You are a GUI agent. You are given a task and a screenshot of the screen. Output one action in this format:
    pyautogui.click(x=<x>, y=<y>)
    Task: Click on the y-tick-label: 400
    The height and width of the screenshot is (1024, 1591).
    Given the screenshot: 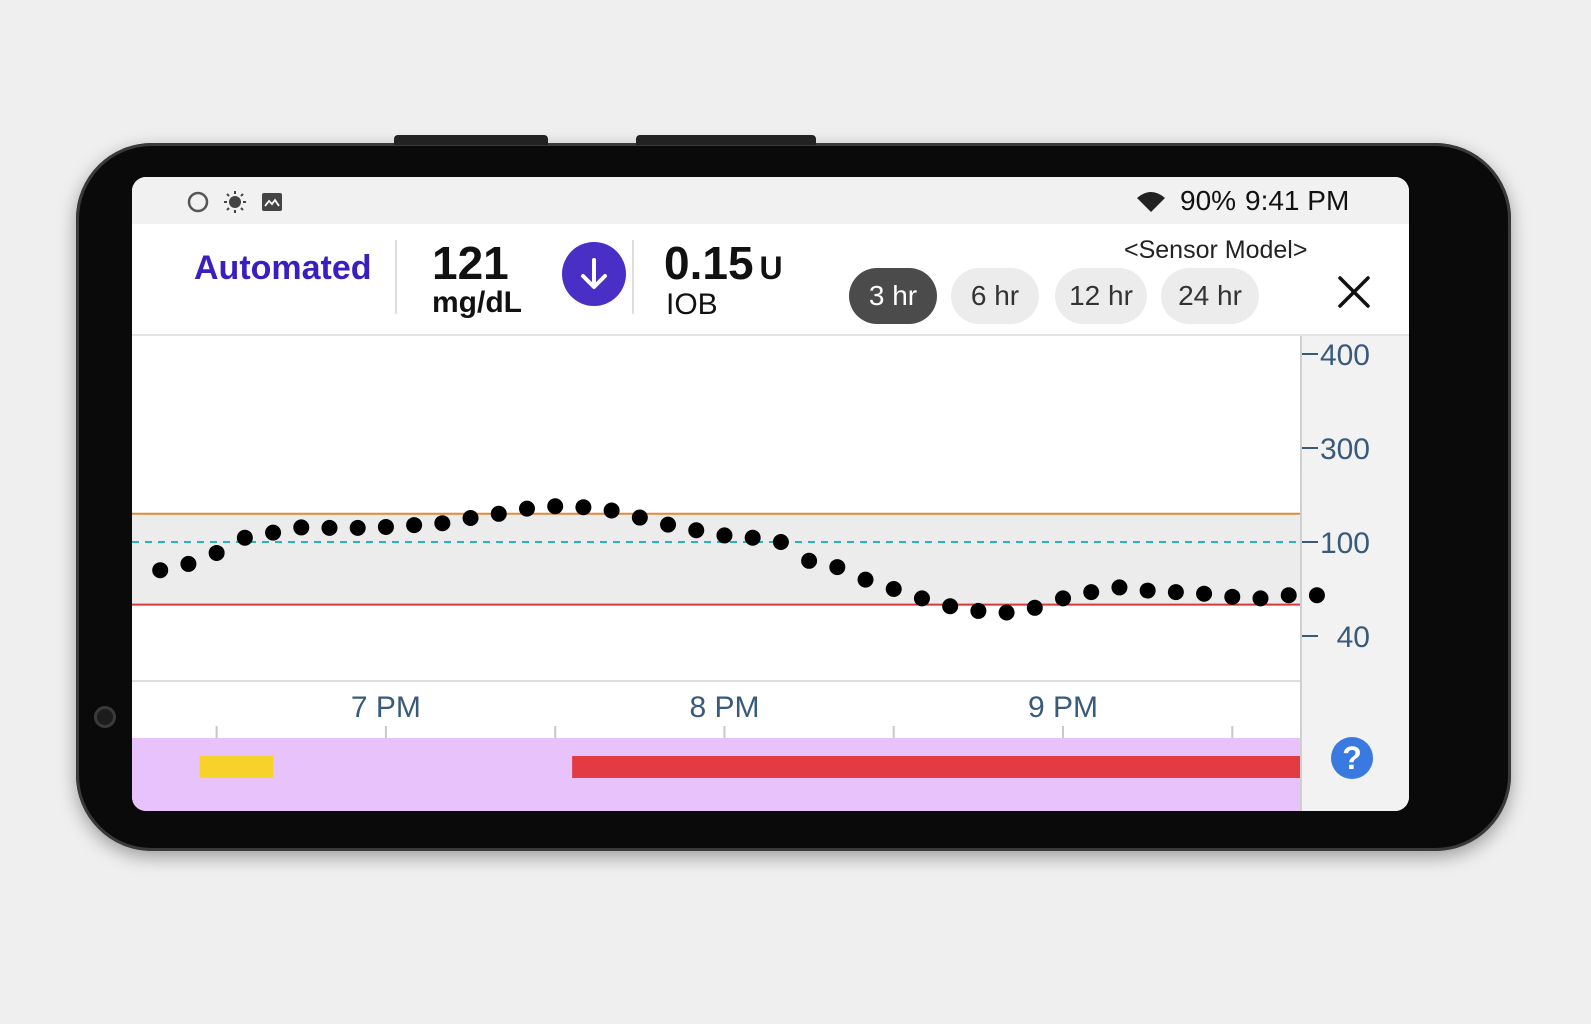 What is the action you would take?
    pyautogui.click(x=1345, y=355)
    